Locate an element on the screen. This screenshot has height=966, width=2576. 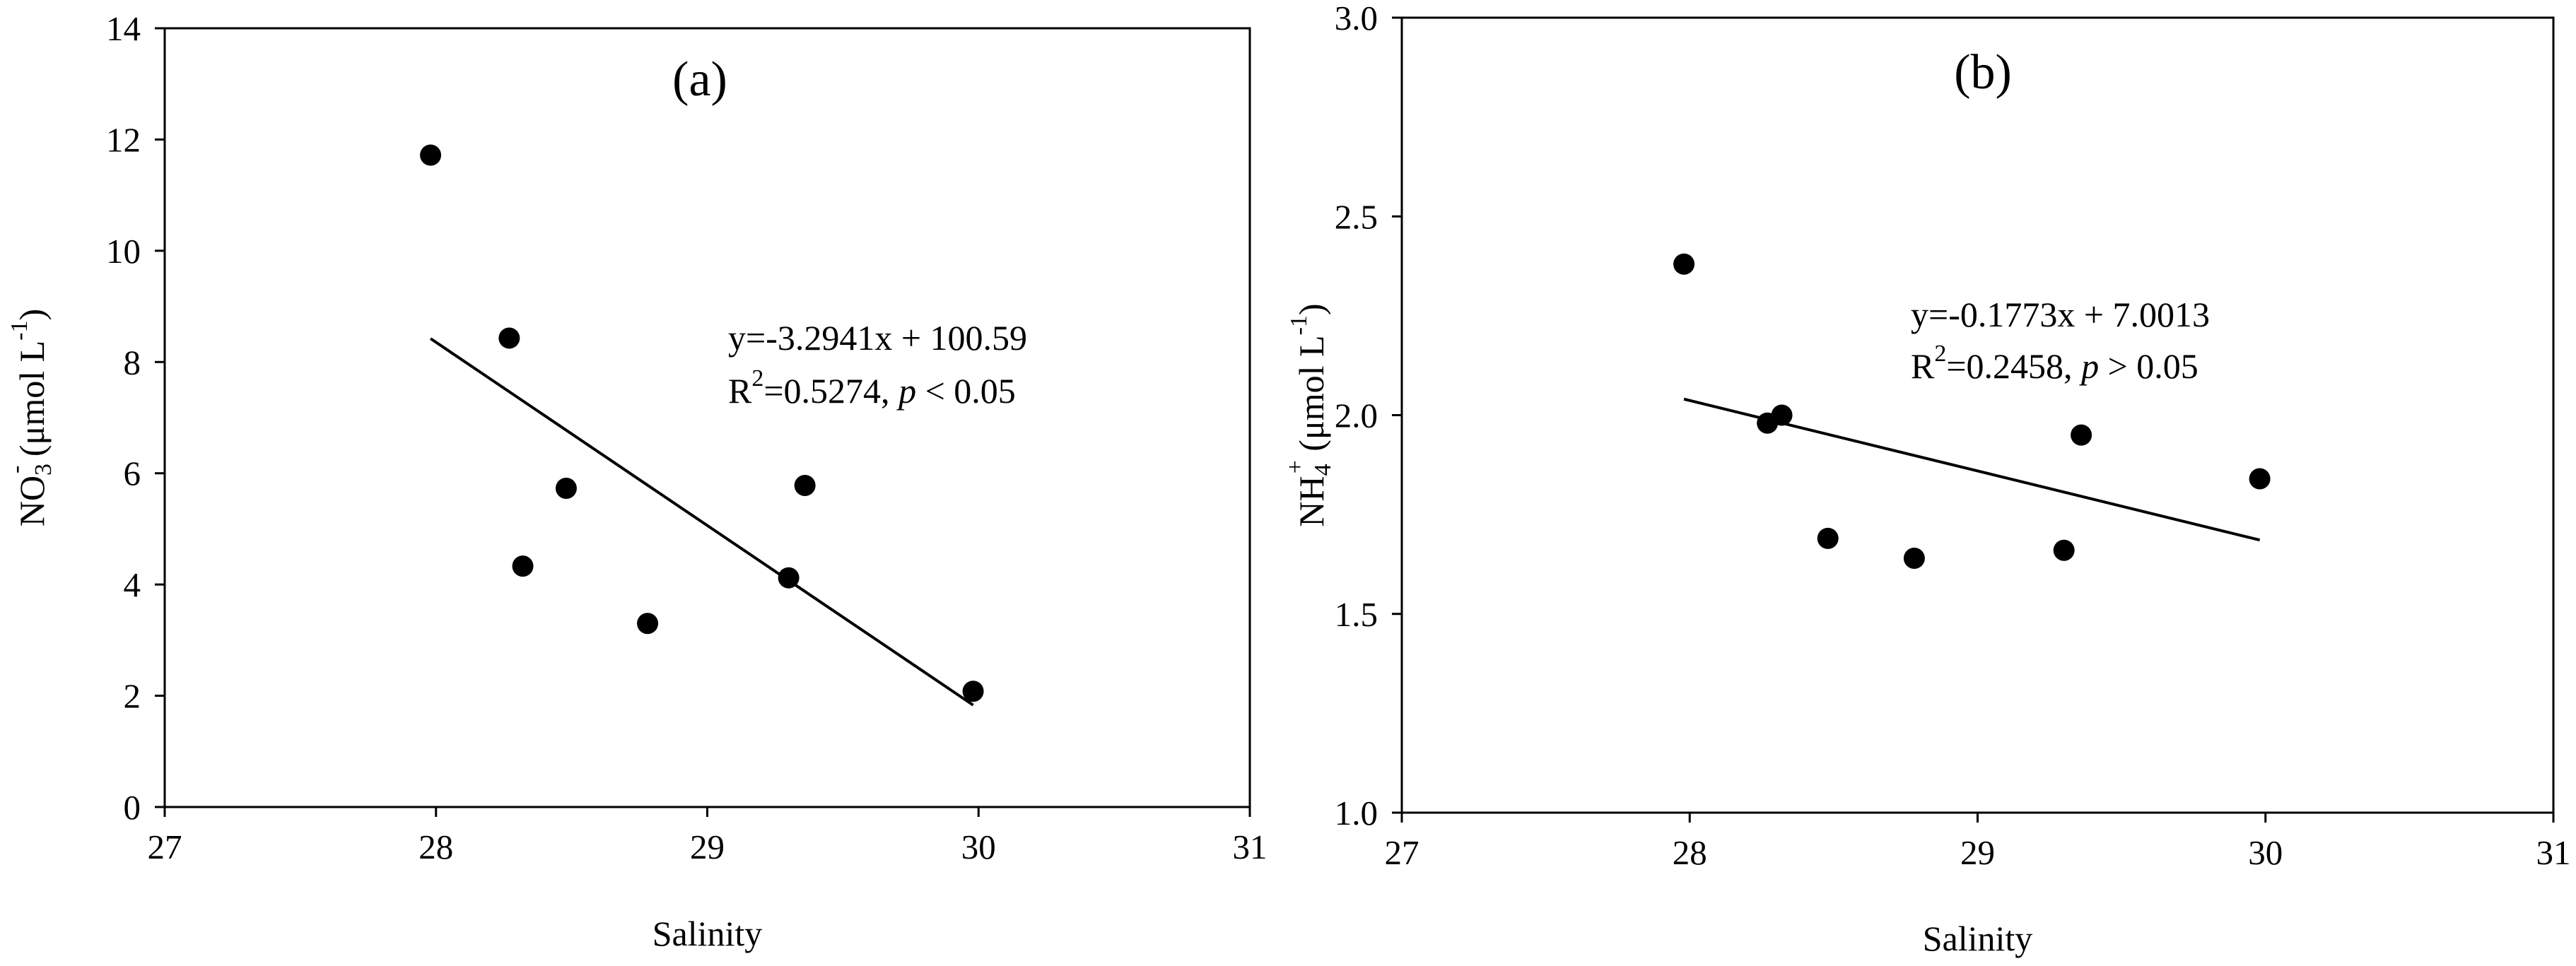
regression-line is located at coordinates (702, 522).